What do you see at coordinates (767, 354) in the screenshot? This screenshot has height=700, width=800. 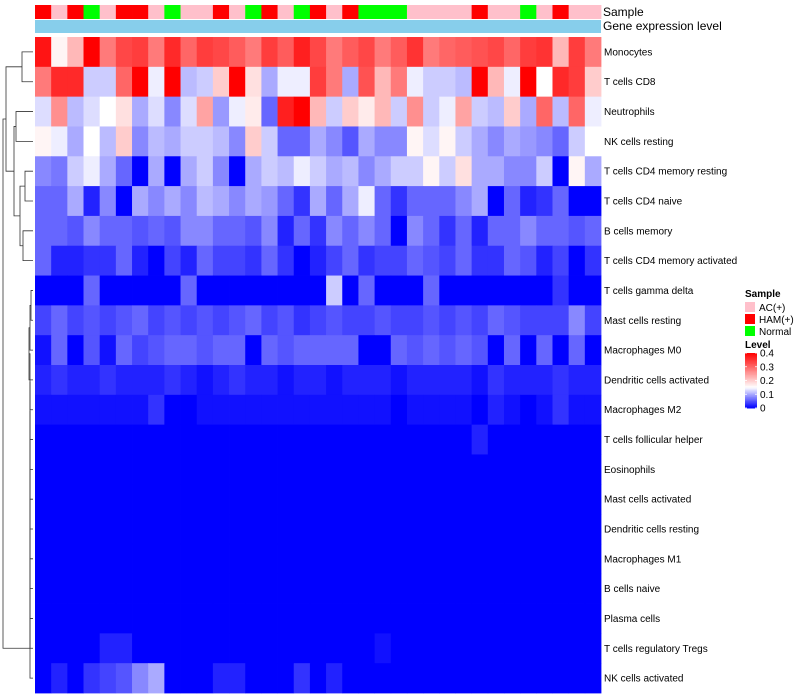 I see `colorbar-tick-label: 0.4` at bounding box center [767, 354].